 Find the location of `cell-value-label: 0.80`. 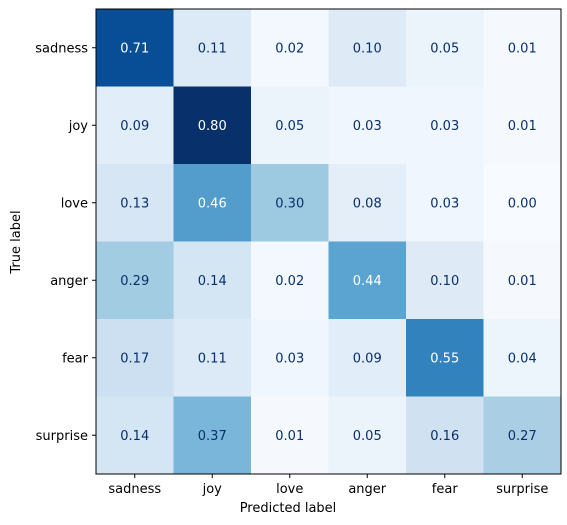

cell-value-label: 0.80 is located at coordinates (212, 126).